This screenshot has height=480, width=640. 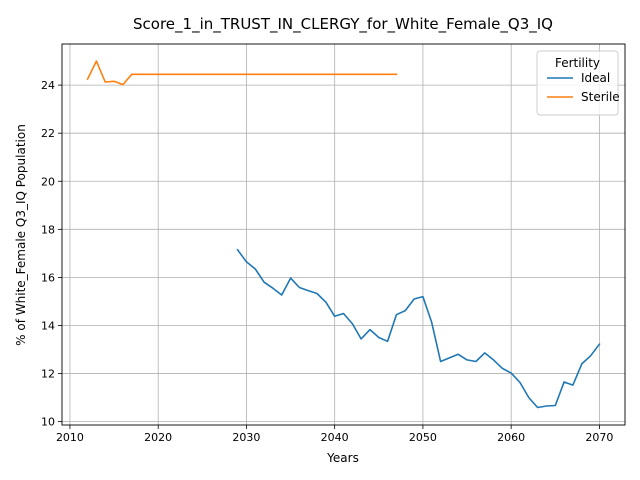 What do you see at coordinates (48, 133) in the screenshot?
I see `y-tick-label: 22` at bounding box center [48, 133].